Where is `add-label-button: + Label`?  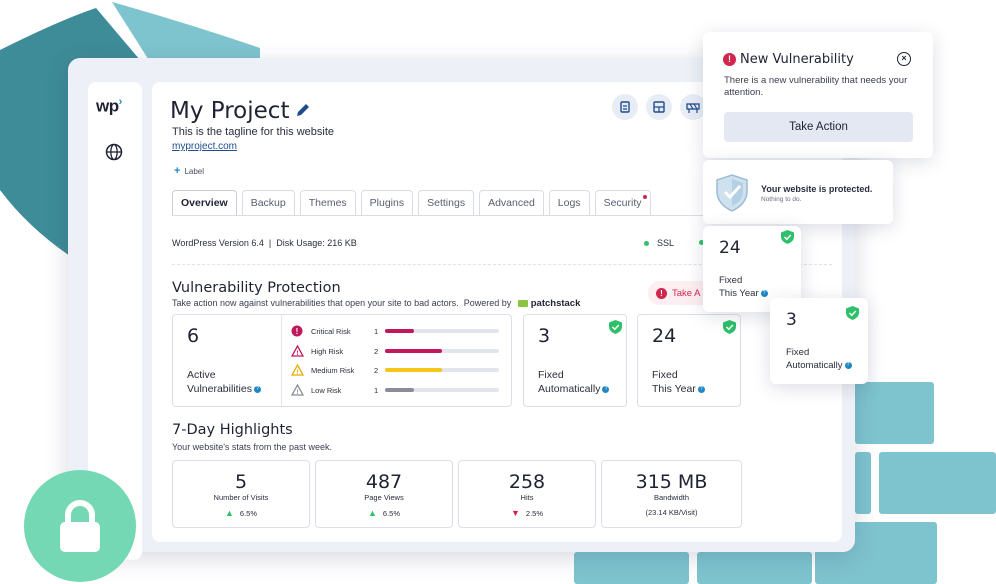 add-label-button: + Label is located at coordinates (189, 171).